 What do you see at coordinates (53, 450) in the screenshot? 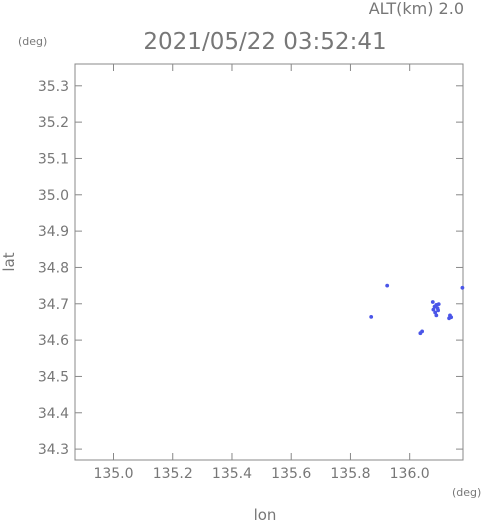
I see `y-tick-label: 34.3` at bounding box center [53, 450].